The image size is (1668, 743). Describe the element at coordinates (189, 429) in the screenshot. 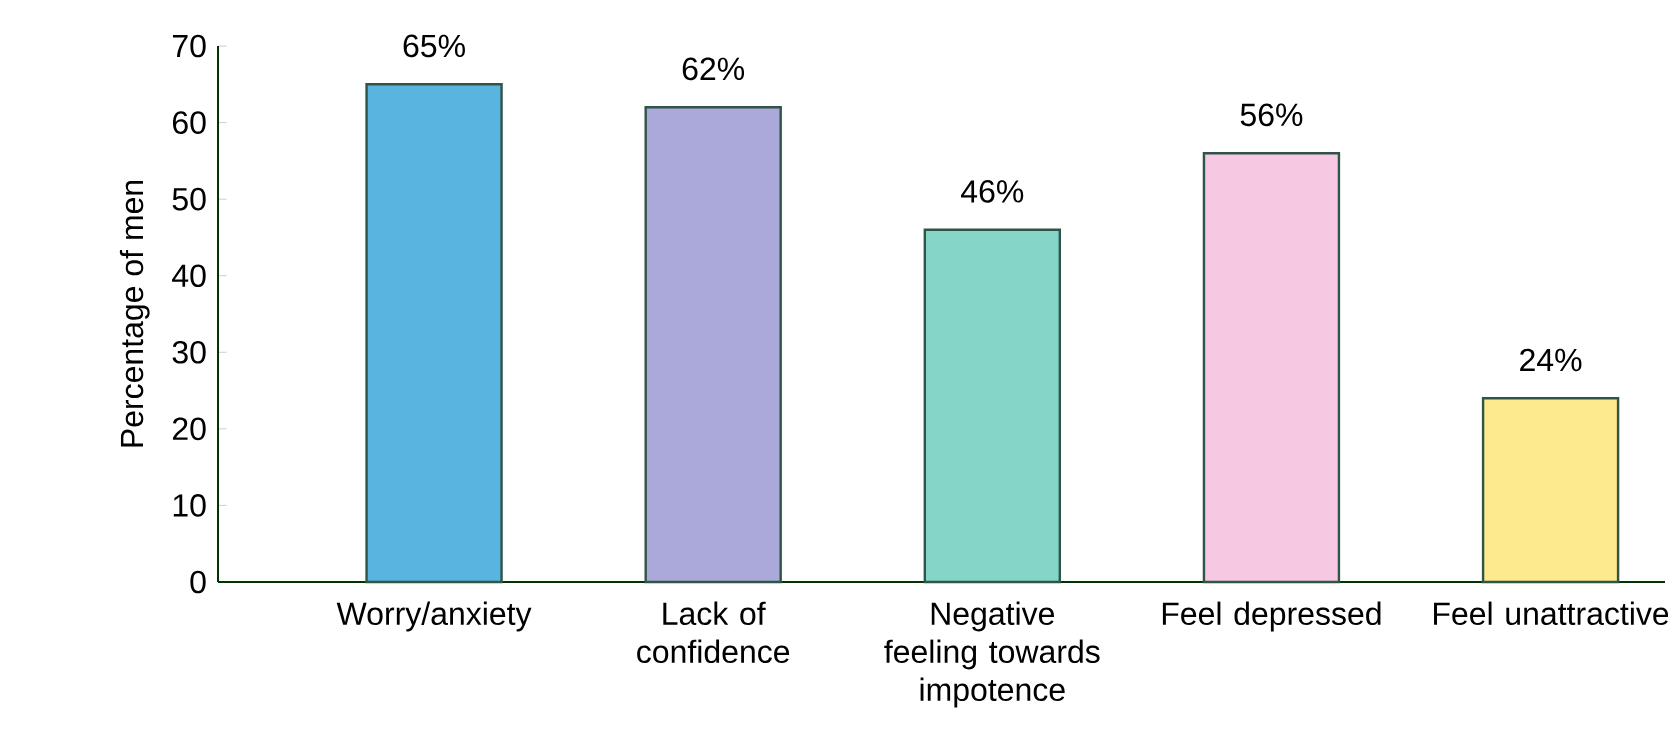

I see `y-tick-label: 20` at that location.